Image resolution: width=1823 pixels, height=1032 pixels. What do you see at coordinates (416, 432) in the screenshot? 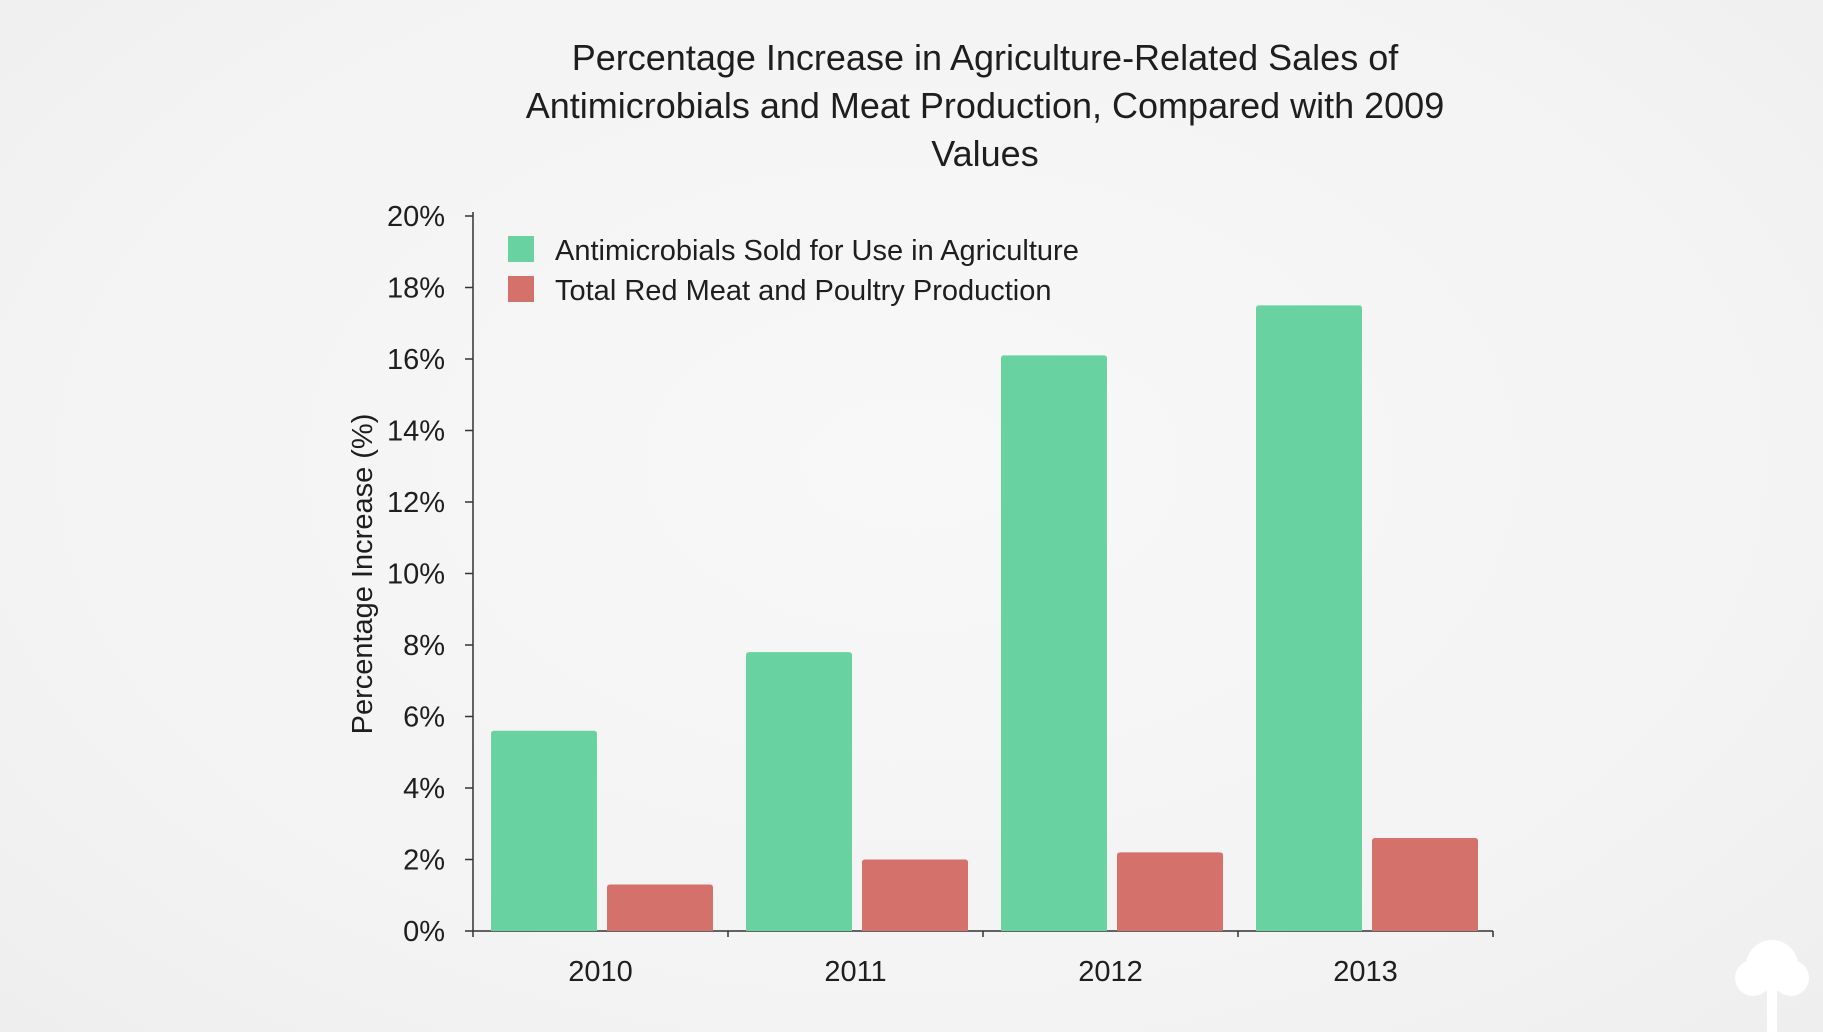
I see `y-tick-label: 14%` at bounding box center [416, 432].